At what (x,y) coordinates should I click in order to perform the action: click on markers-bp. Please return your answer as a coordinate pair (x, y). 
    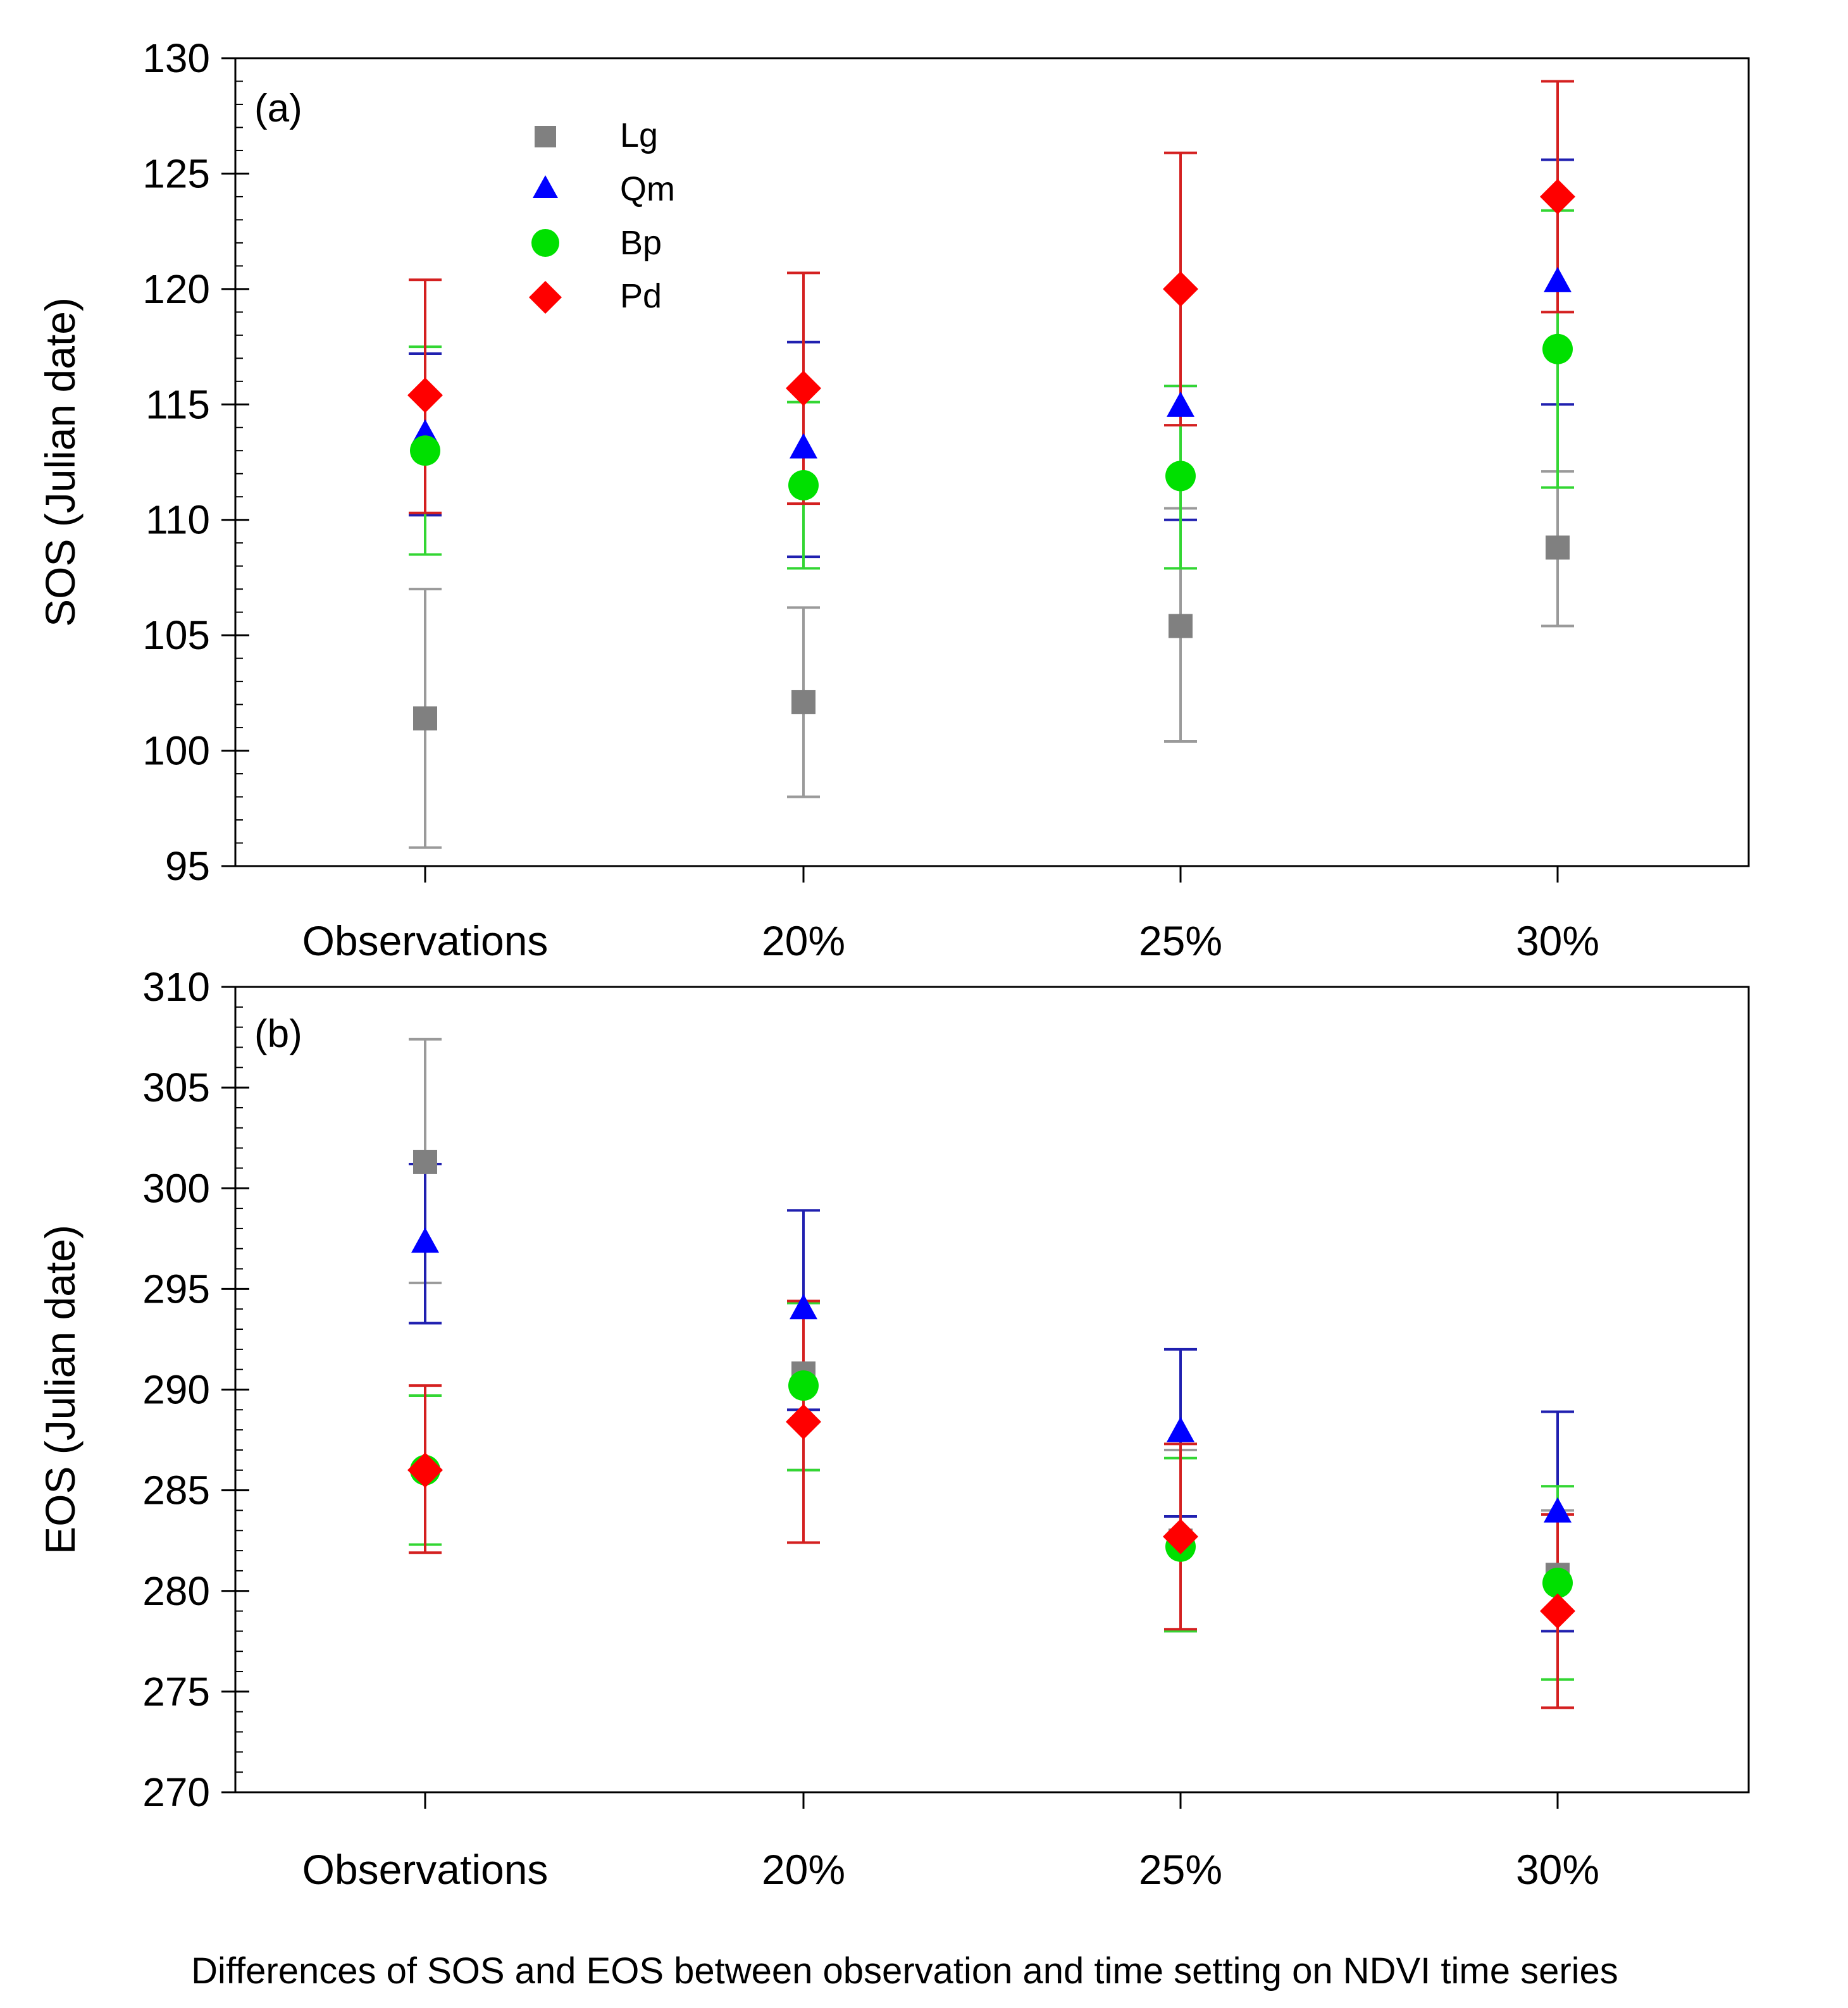
    Looking at the image, I should click on (991, 416).